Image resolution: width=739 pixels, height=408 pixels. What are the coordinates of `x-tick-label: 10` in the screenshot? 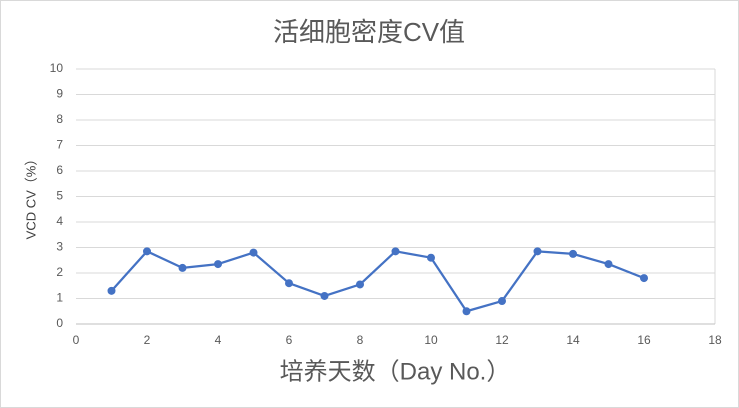 It's located at (431, 340).